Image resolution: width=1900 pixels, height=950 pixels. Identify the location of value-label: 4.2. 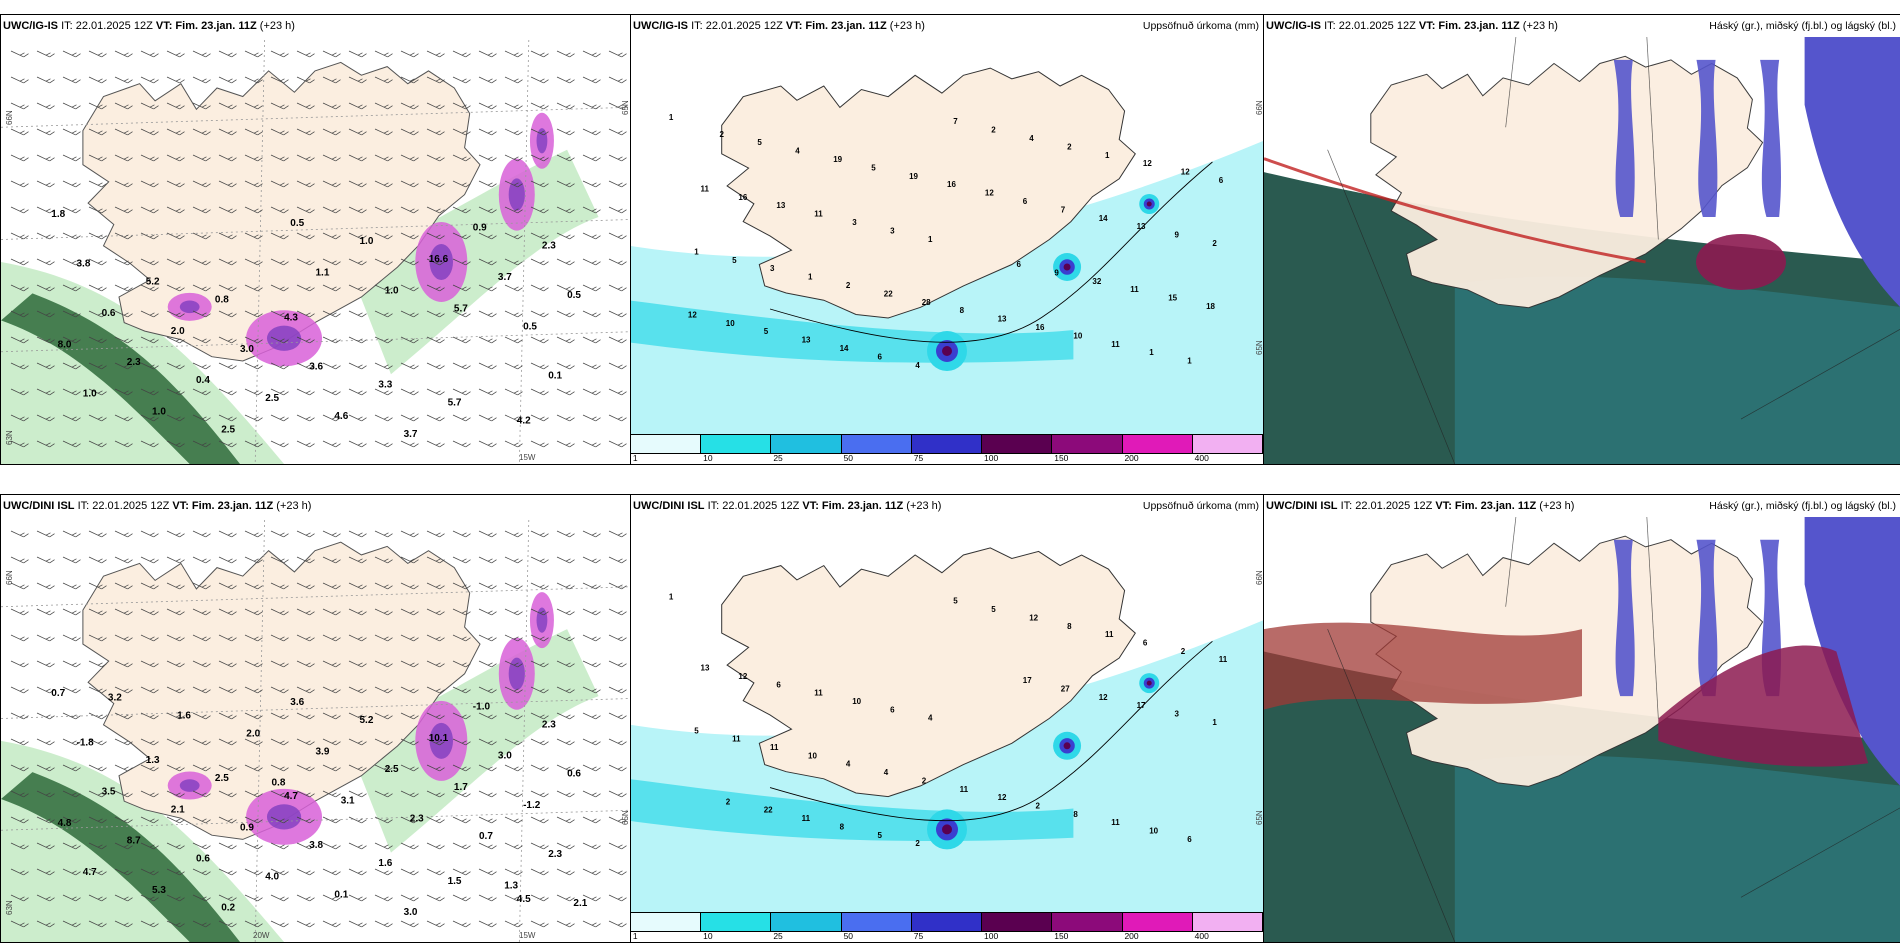
(524, 421).